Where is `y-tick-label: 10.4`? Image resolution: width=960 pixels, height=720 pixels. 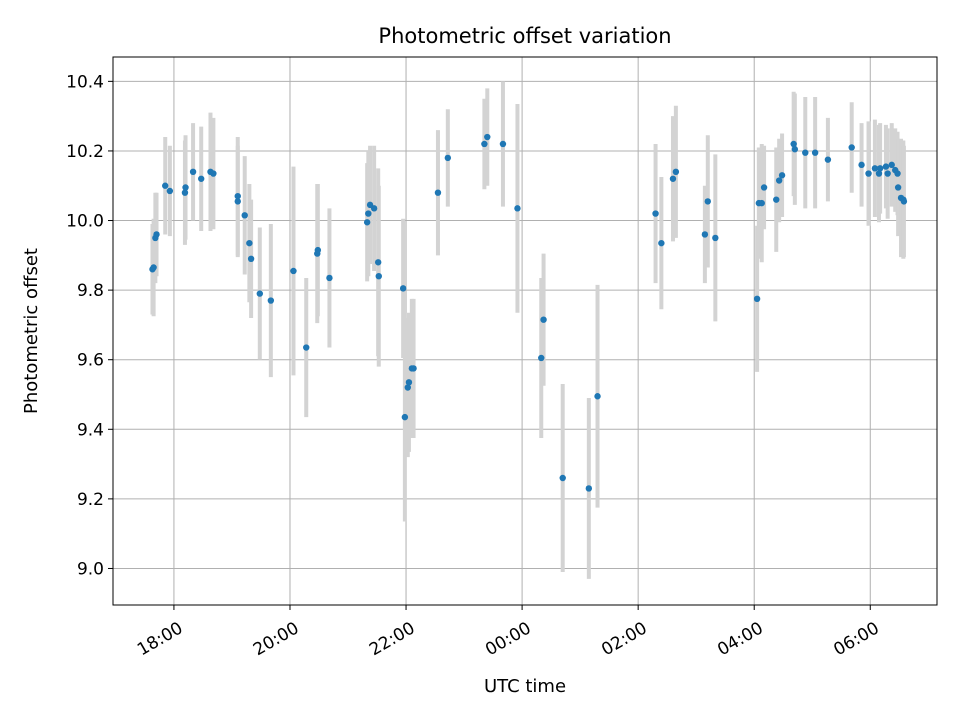
y-tick-label: 10.4 is located at coordinates (85, 82).